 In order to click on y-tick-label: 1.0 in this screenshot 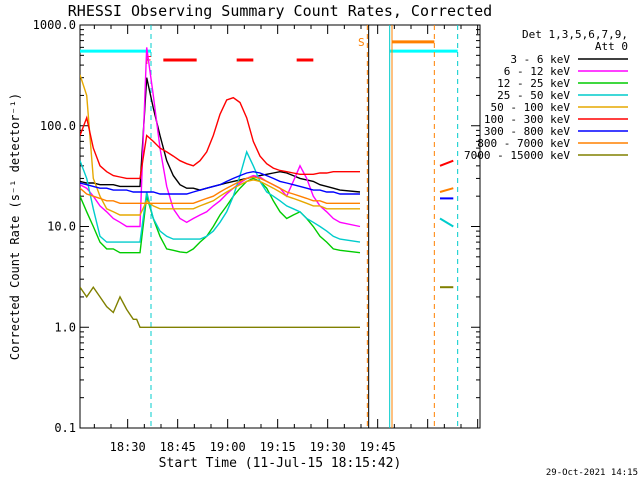, I will do `click(65, 327)`.